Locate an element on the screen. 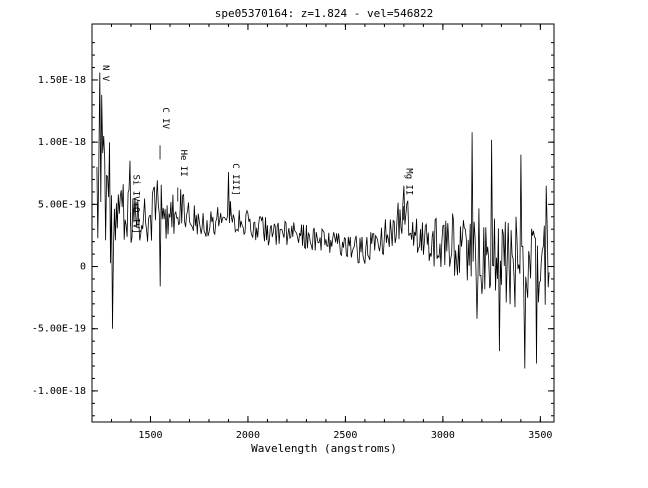 The image size is (648, 488). y-tick-label: 1.00E-18 is located at coordinates (62, 142).